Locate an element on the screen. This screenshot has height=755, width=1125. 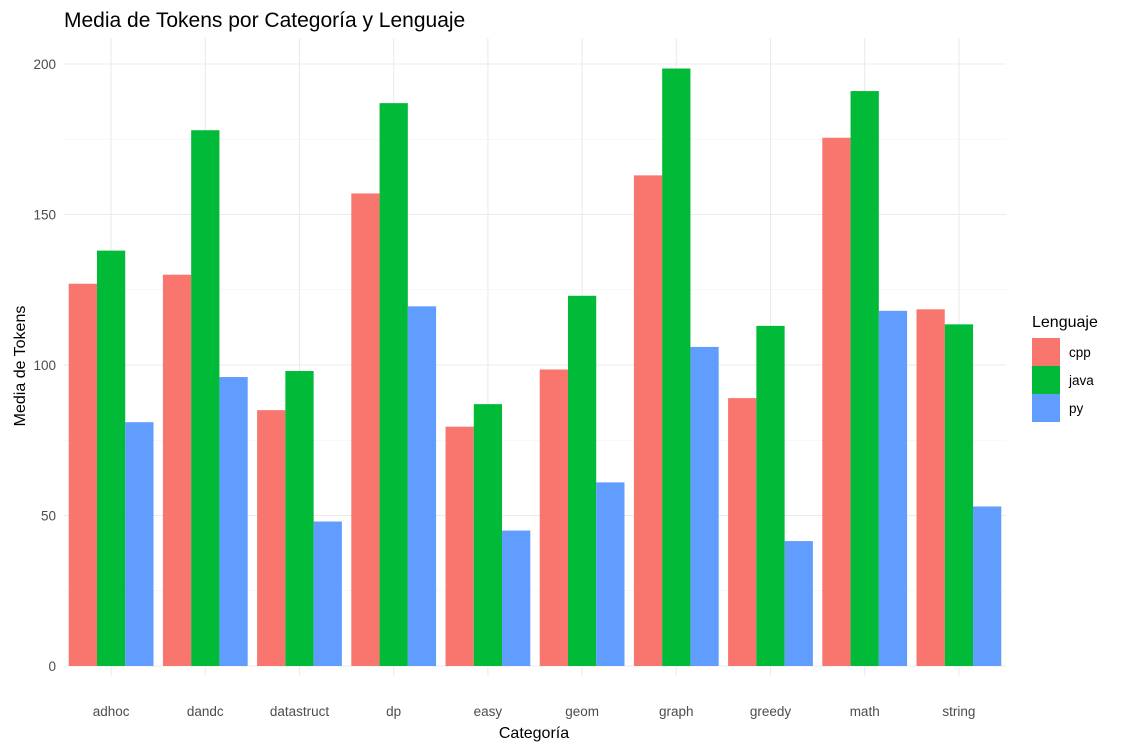
bar-py-geom is located at coordinates (610, 574).